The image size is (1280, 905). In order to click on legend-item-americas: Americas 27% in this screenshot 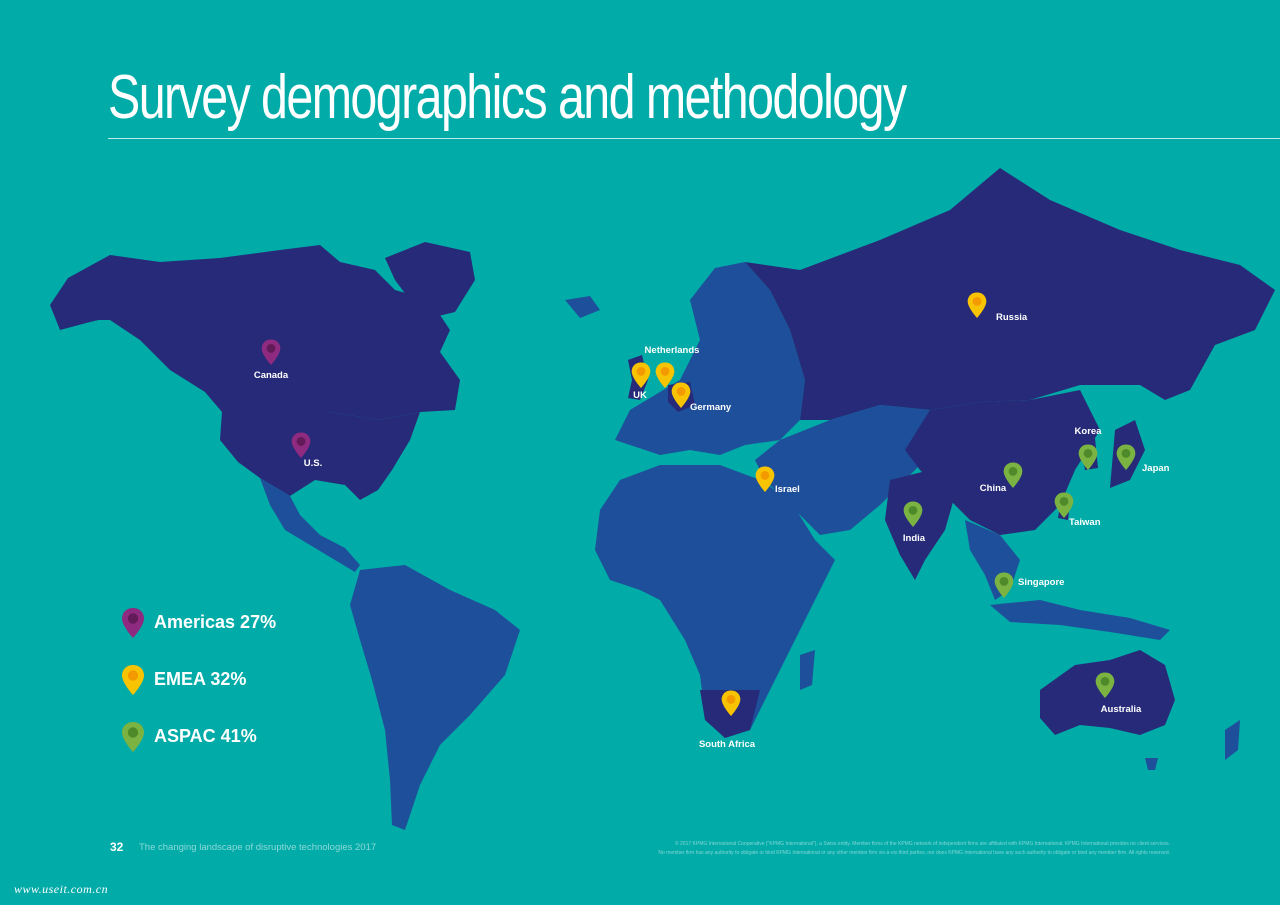, I will do `click(198, 622)`.